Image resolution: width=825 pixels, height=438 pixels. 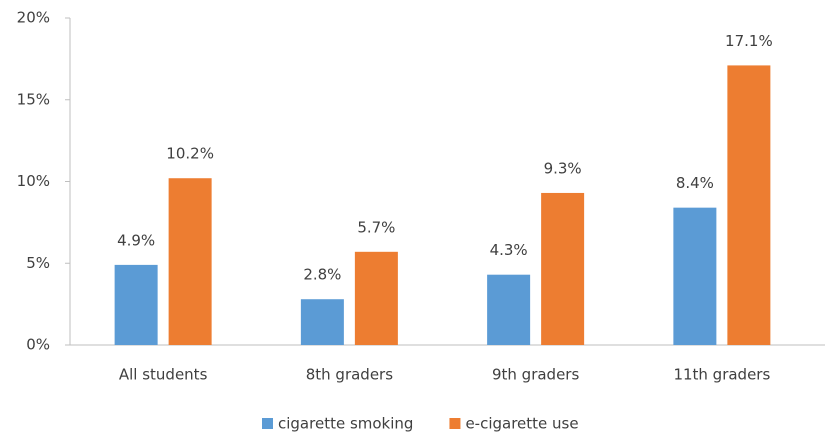 I want to click on y-tick-label: 20%, so click(x=33, y=18).